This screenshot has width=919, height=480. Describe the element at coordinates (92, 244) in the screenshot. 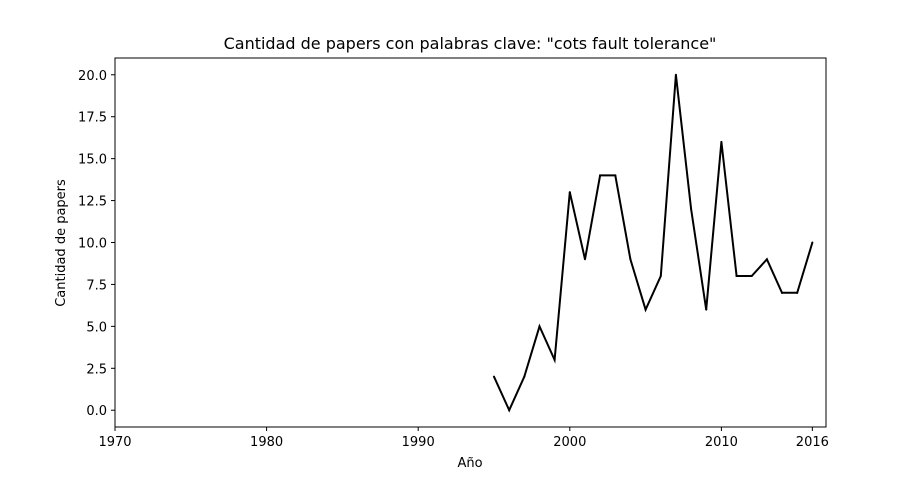

I see `y-tick-label: 10.0` at that location.